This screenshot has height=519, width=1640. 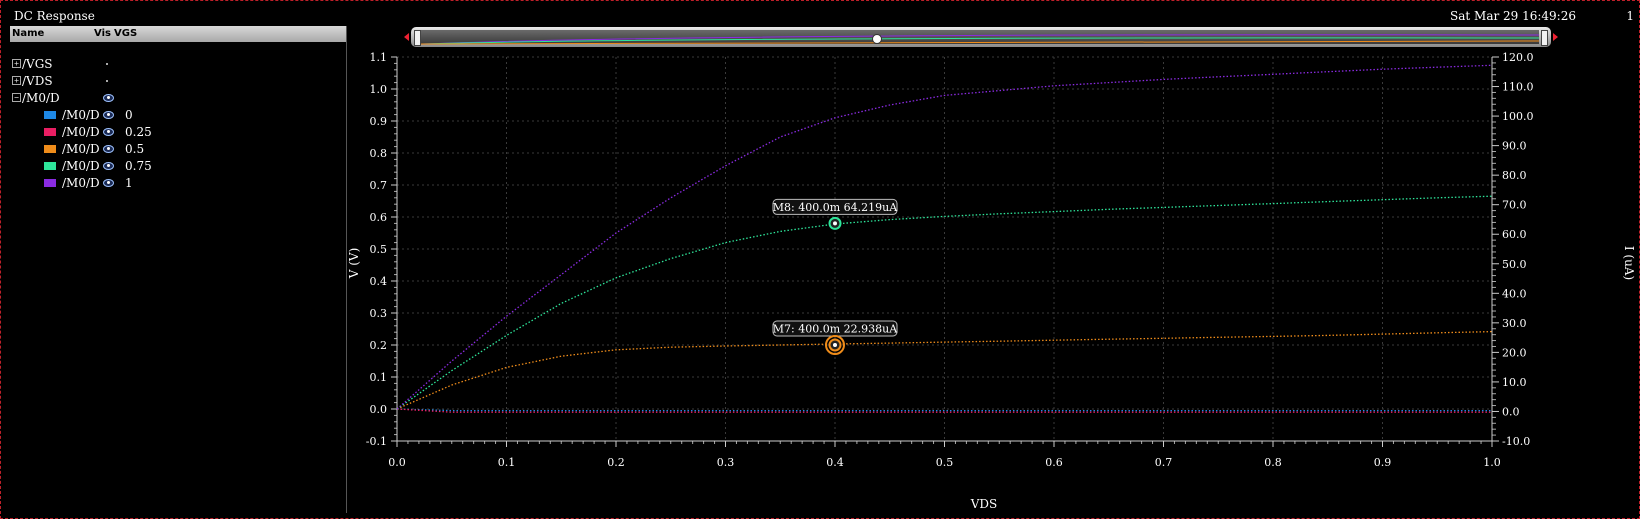 I want to click on legend-item-vgs: 0, so click(x=129, y=115).